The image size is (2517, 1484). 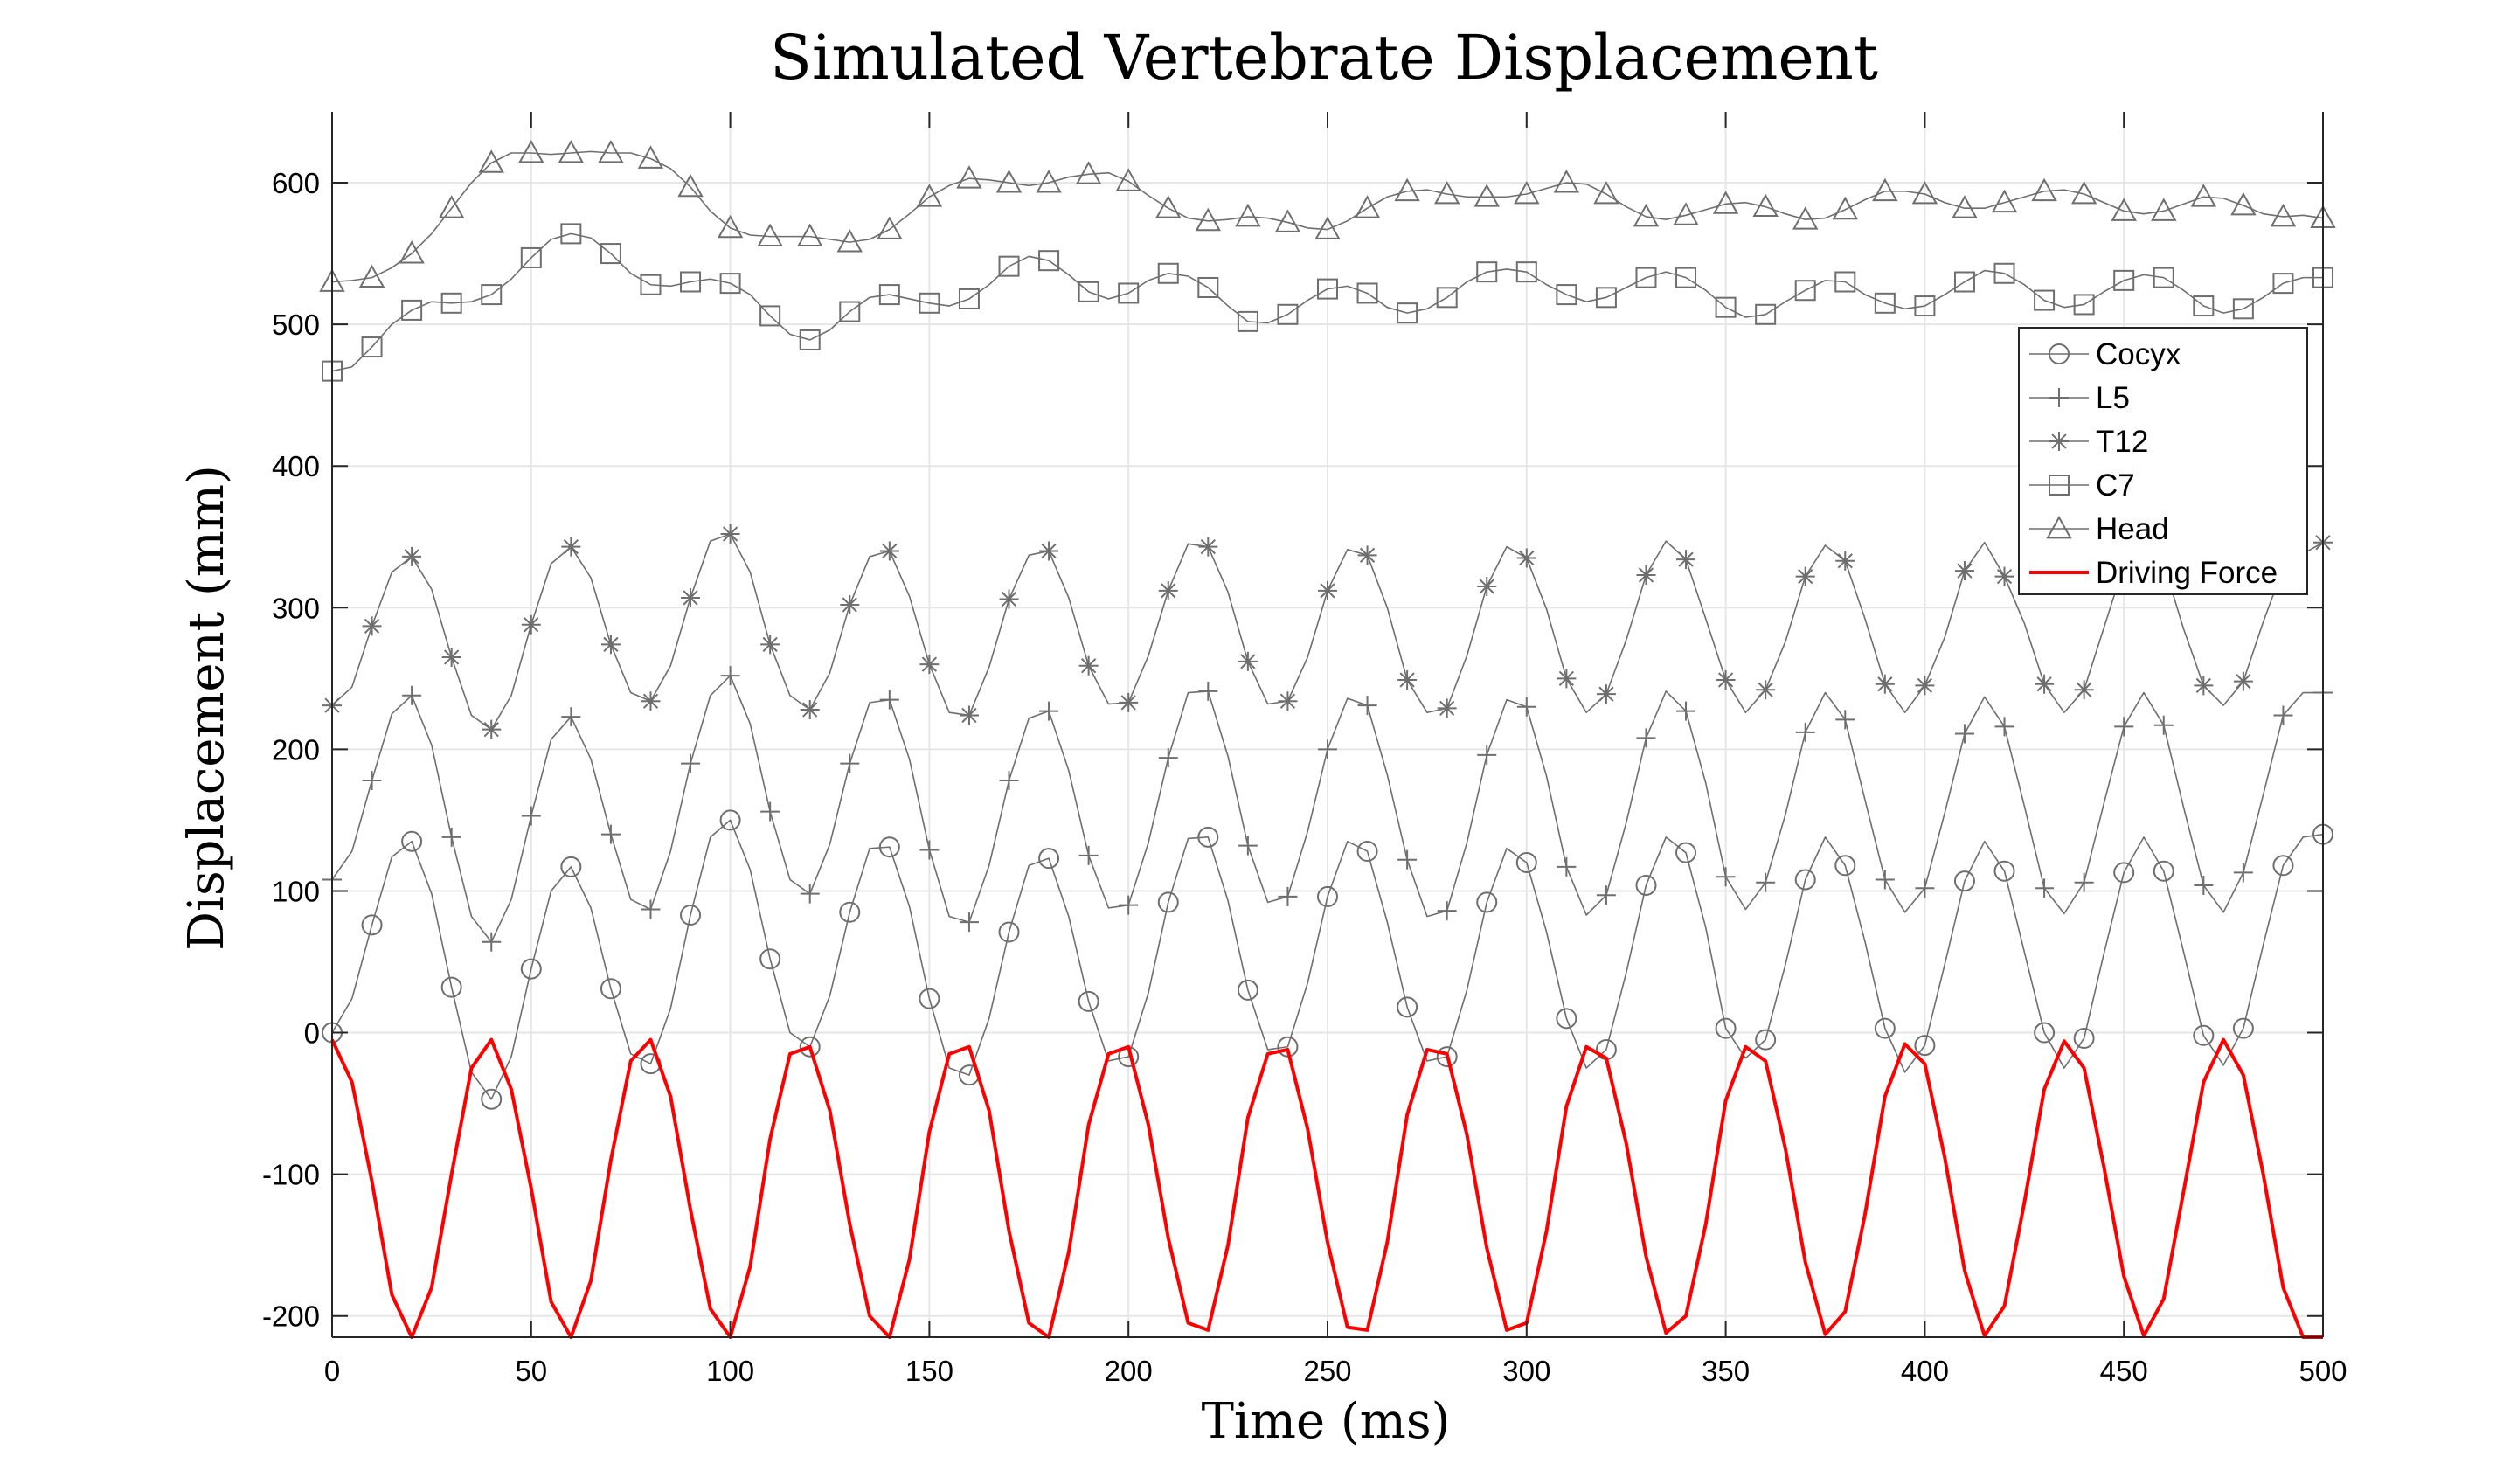 I want to click on y-tick-label: 500, so click(x=296, y=325).